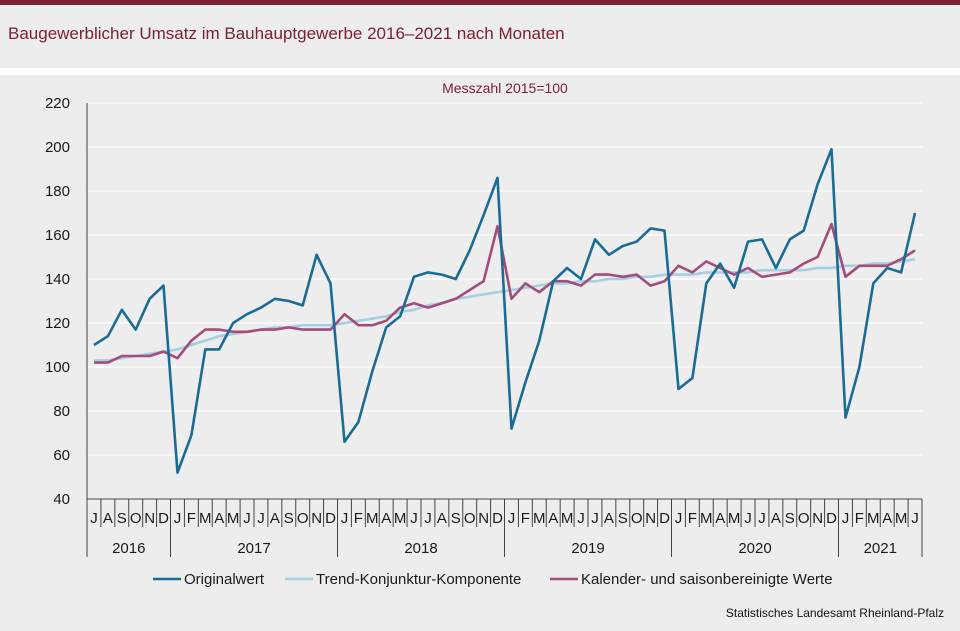 Image resolution: width=960 pixels, height=631 pixels. What do you see at coordinates (57, 301) in the screenshot?
I see `y-axis-ticks: 40 60 80 100 120 140 160 180 200 220` at bounding box center [57, 301].